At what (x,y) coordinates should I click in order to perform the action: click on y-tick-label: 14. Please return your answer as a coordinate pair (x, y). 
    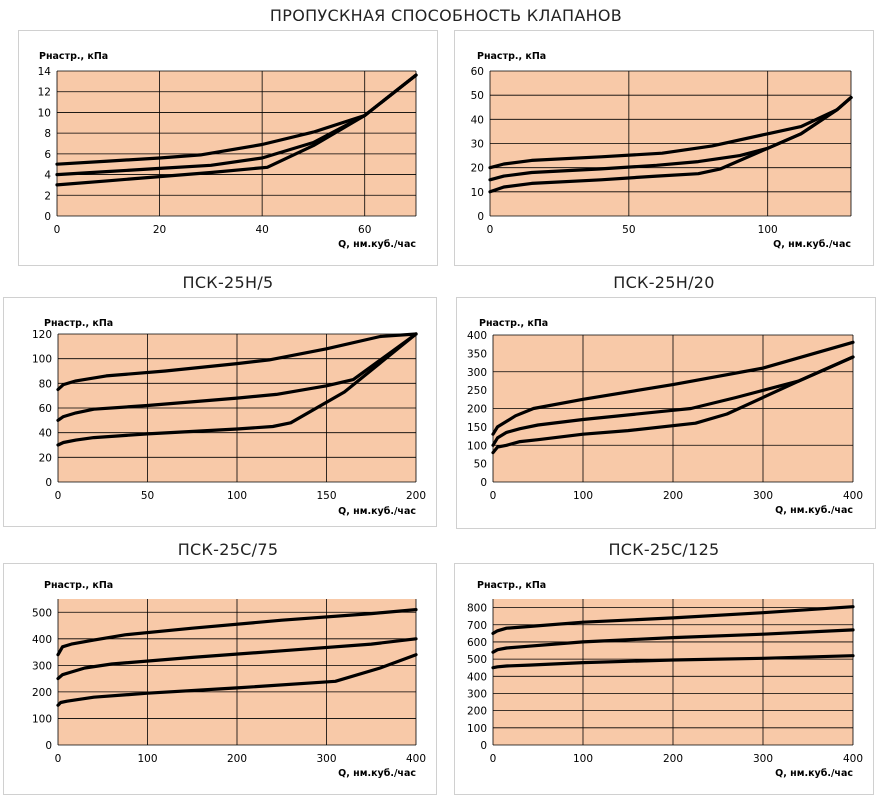
    Looking at the image, I should click on (45, 72).